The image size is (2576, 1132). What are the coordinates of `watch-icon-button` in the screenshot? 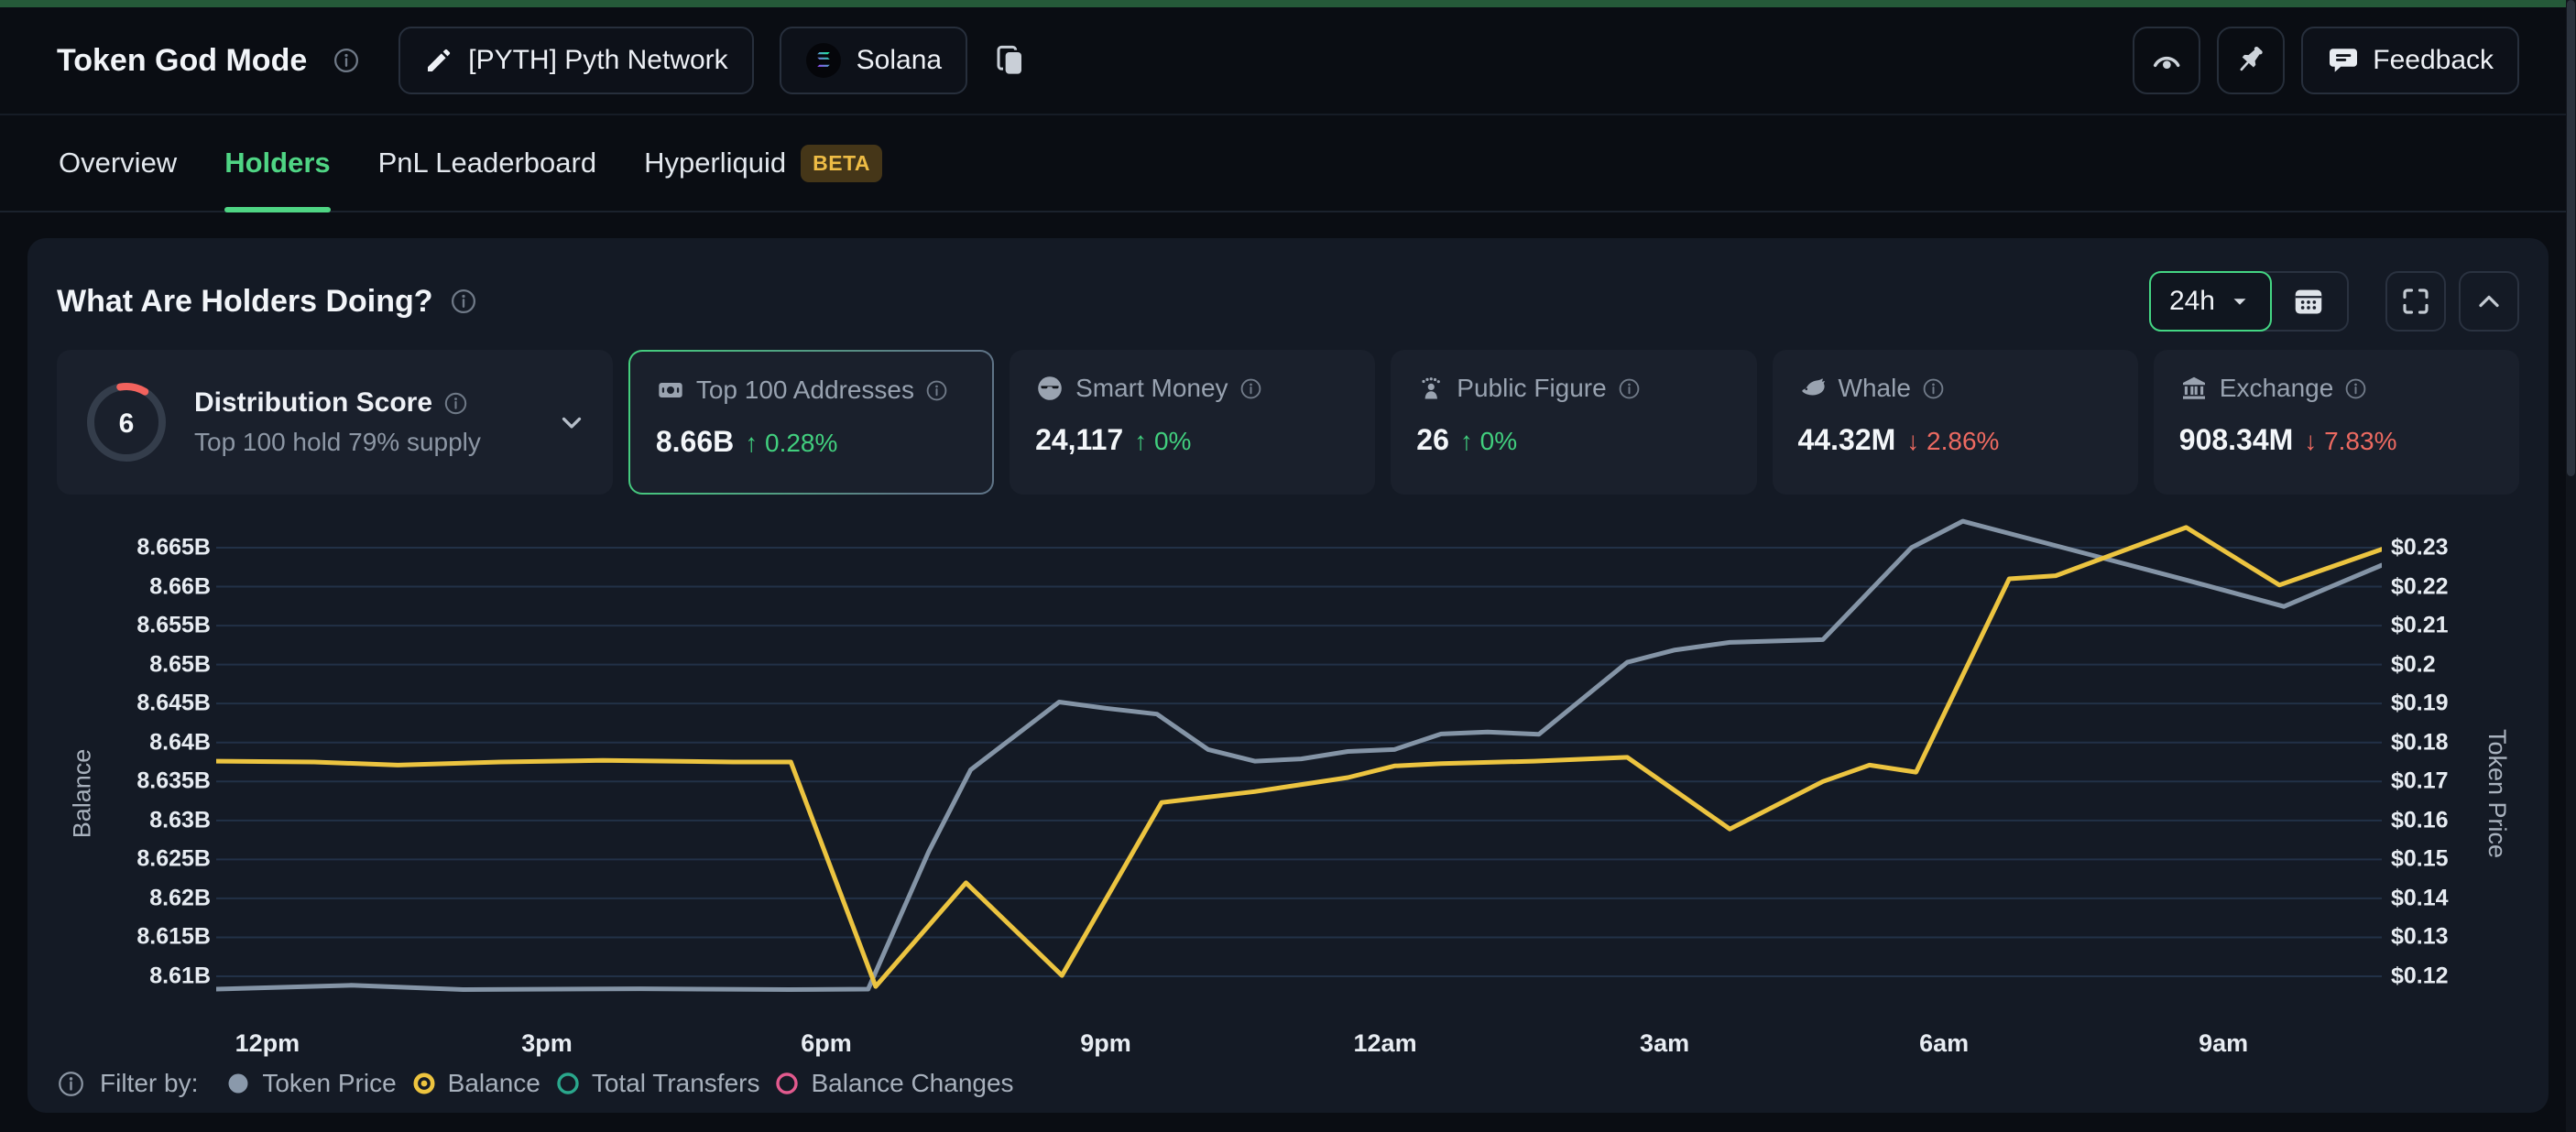 It's located at (2167, 61).